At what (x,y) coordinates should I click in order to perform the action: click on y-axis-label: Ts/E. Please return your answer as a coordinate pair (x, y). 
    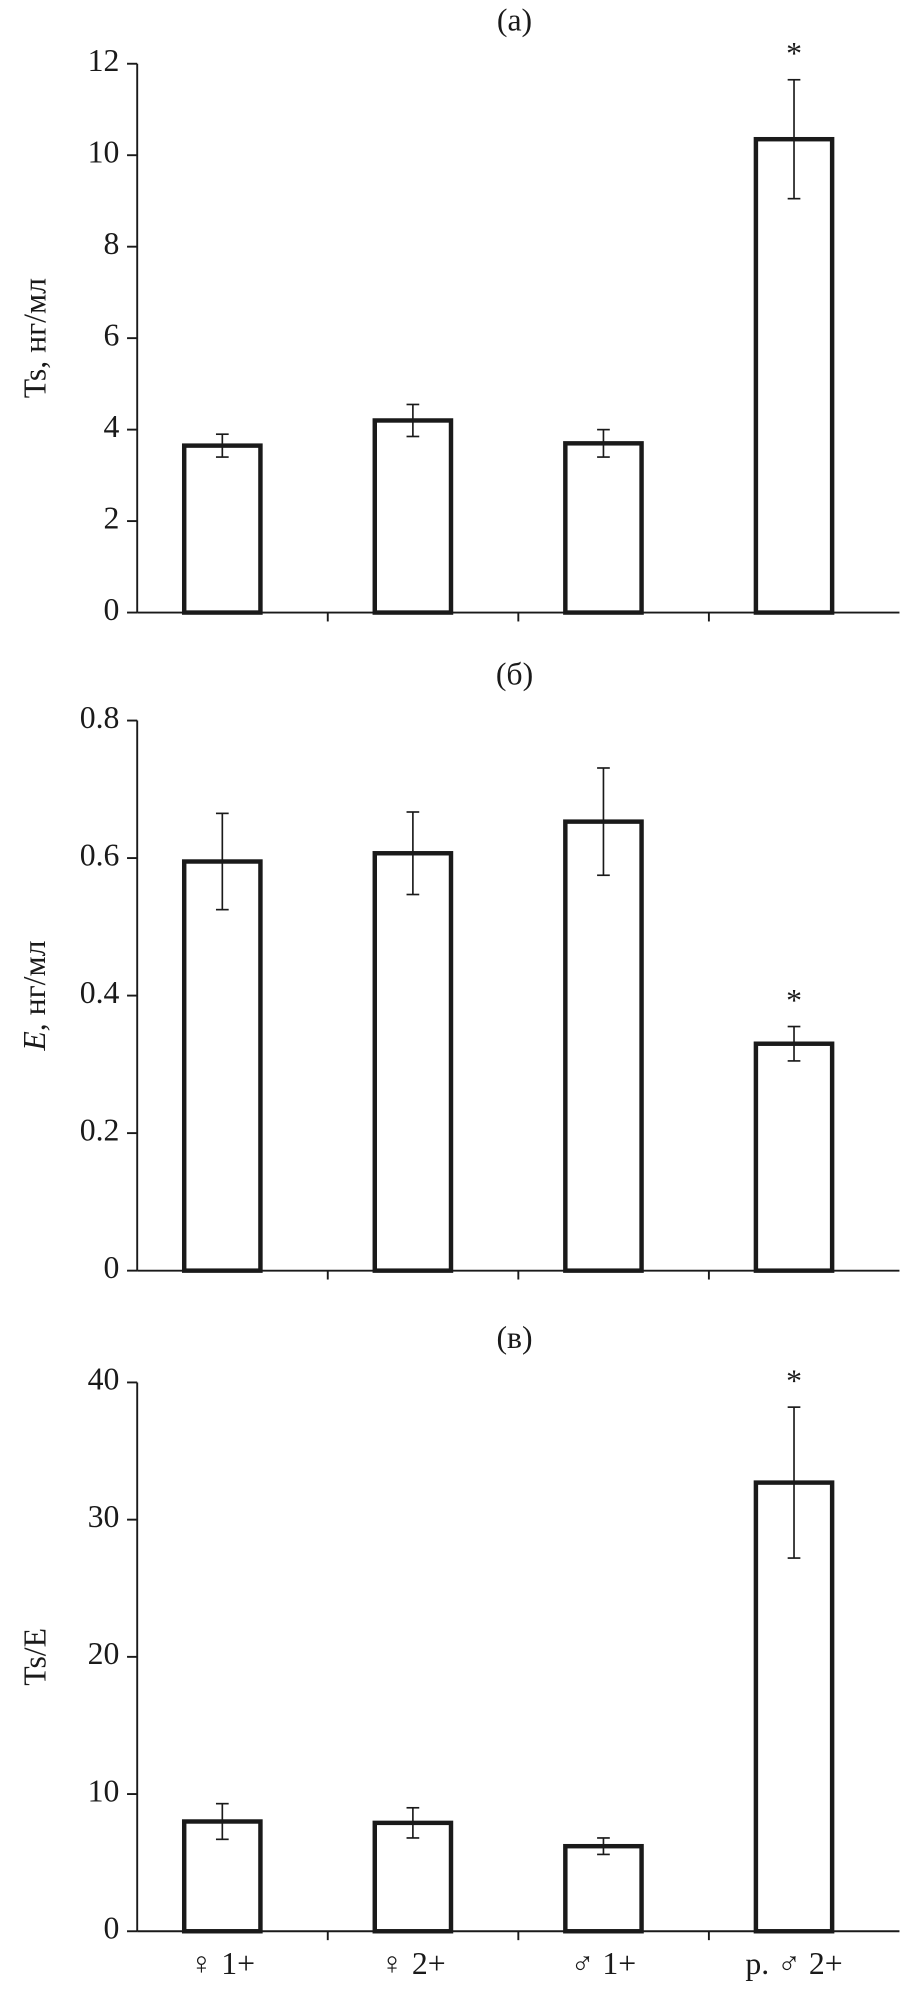
    Looking at the image, I should click on (34, 1657).